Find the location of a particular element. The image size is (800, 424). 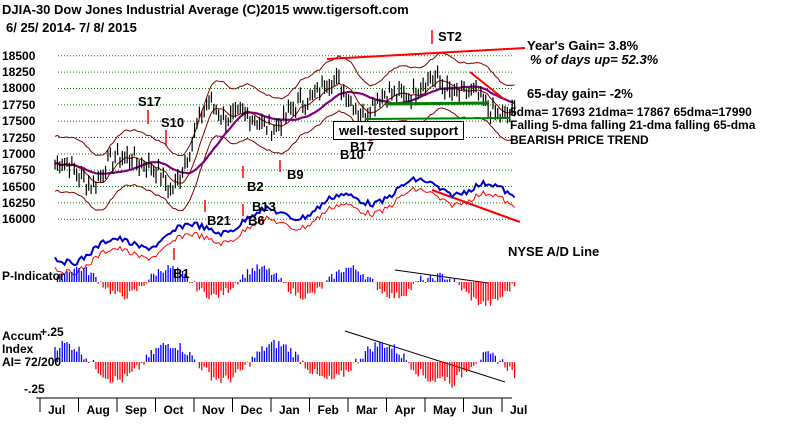

ad-downtrend-line is located at coordinates (476, 206).